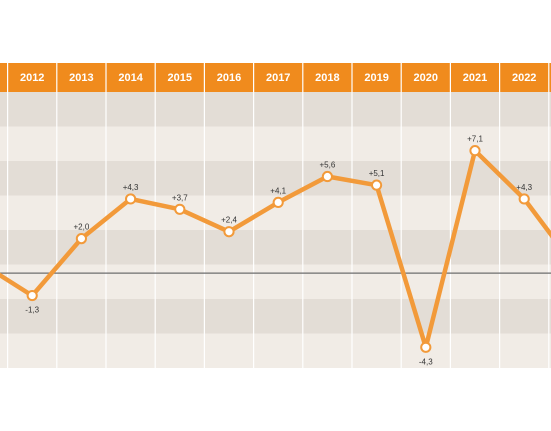 The height and width of the screenshot is (431, 551). I want to click on year-label-2018: 2018, so click(327, 78).